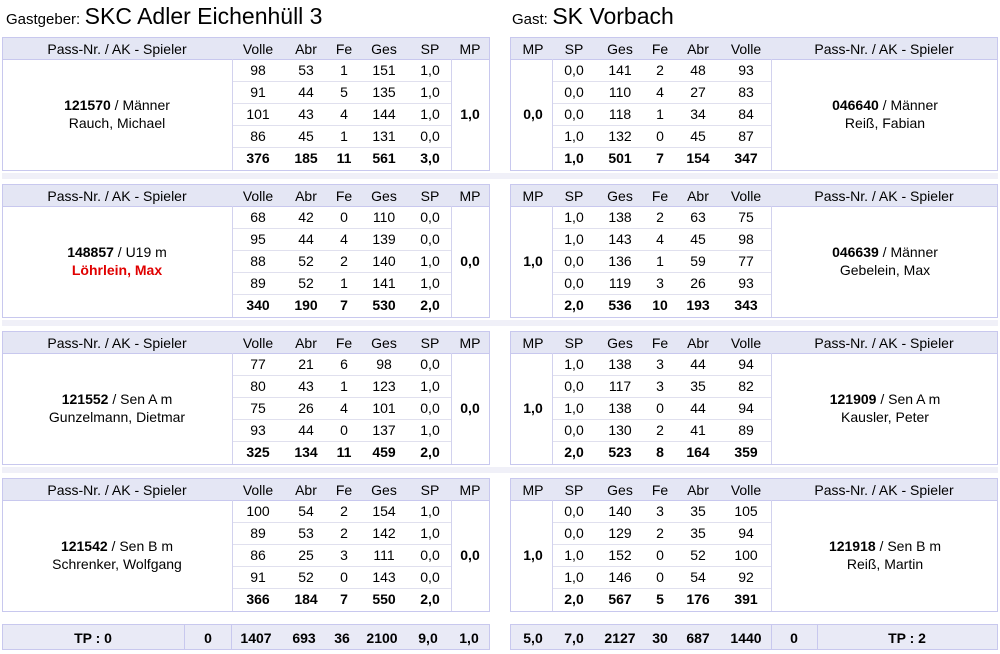  I want to click on player-name: Gunzelmann, Dietmar, so click(117, 417).